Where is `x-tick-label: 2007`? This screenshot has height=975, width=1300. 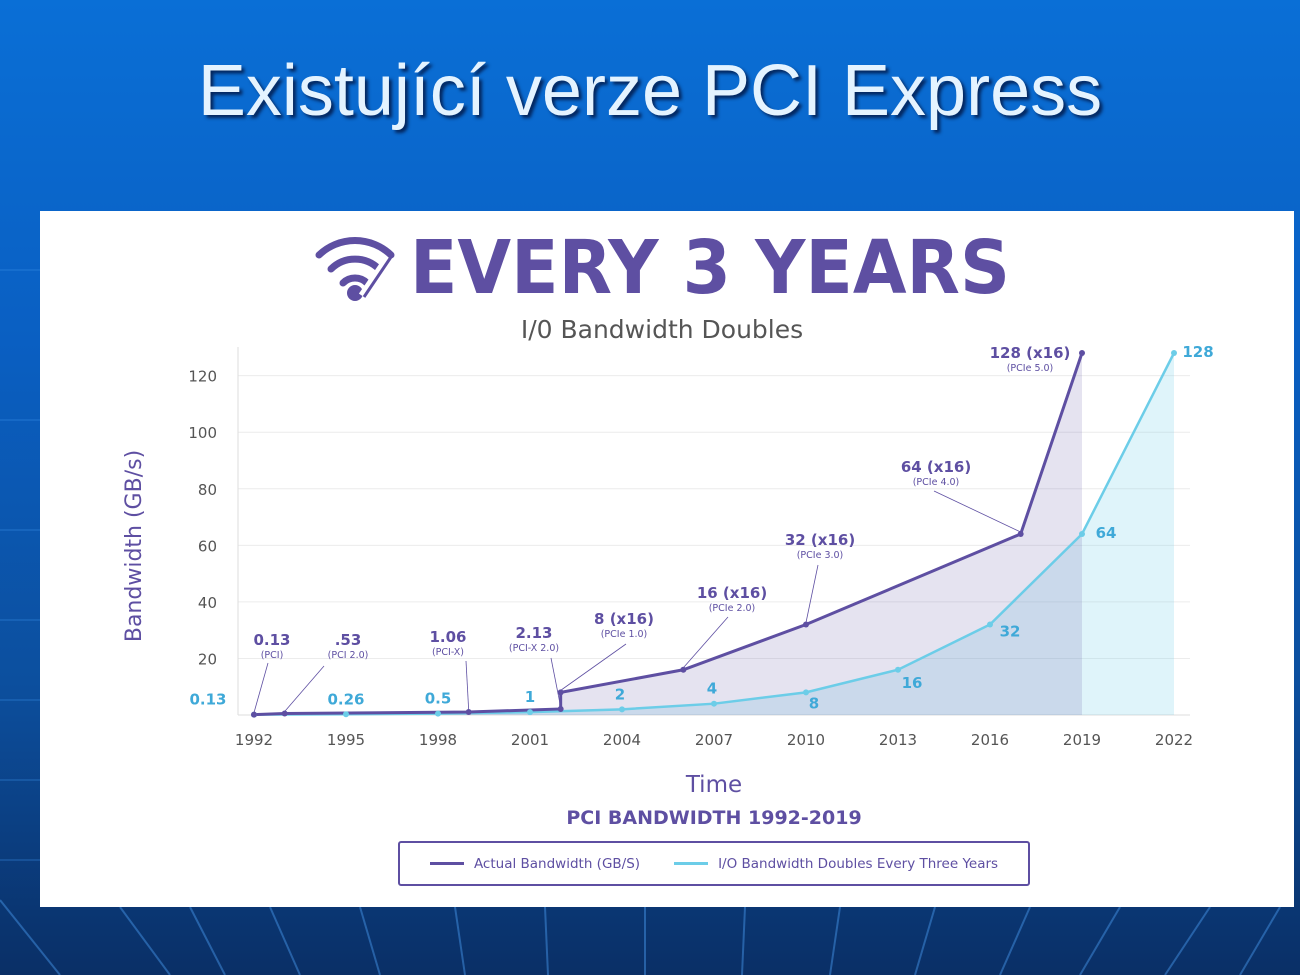 x-tick-label: 2007 is located at coordinates (714, 740).